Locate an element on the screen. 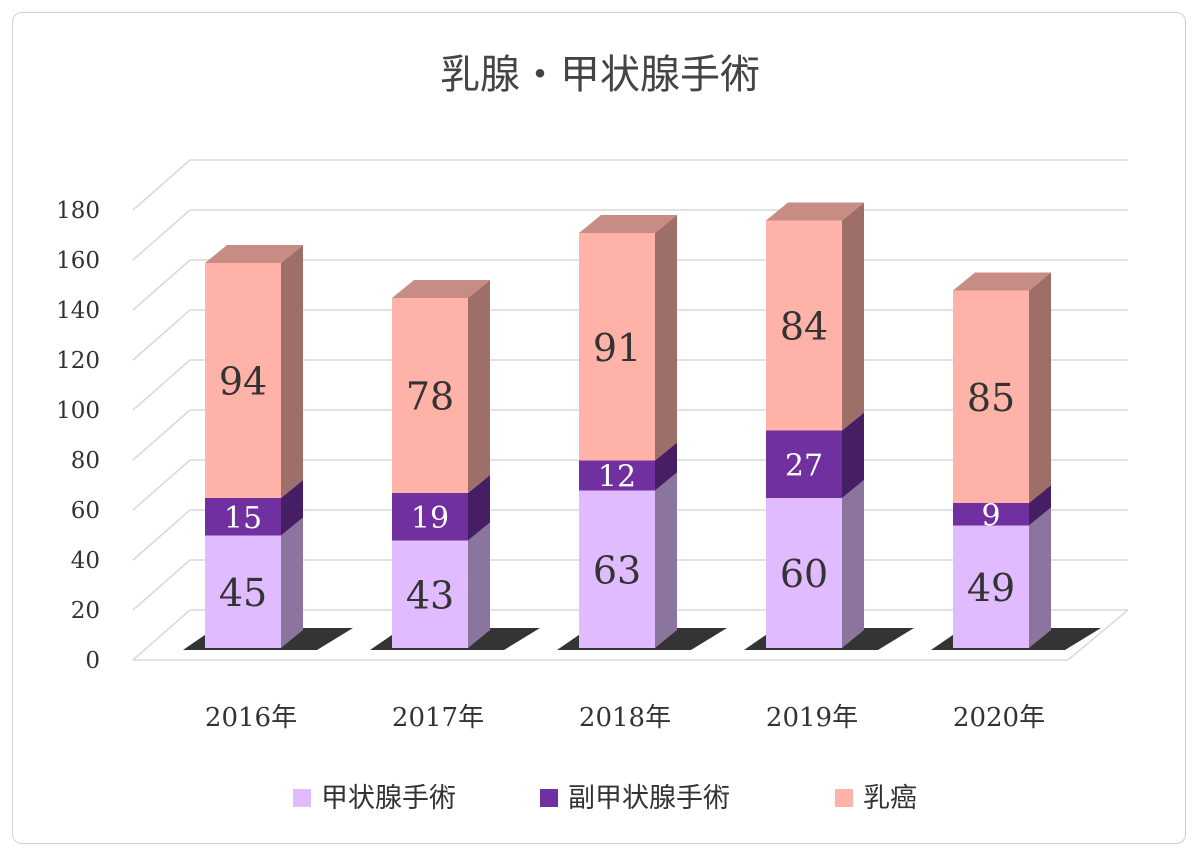 The height and width of the screenshot is (858, 1200). y-tick-label: 40 is located at coordinates (85, 561).